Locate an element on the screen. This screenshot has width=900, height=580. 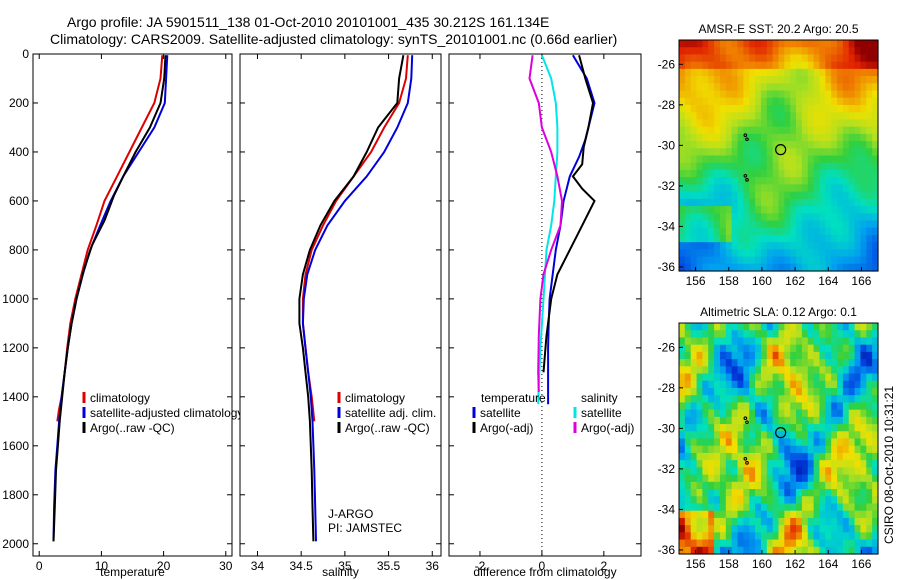
map-title: Altimetric SLA: 0.12 Argo: 0.1 is located at coordinates (778, 312).